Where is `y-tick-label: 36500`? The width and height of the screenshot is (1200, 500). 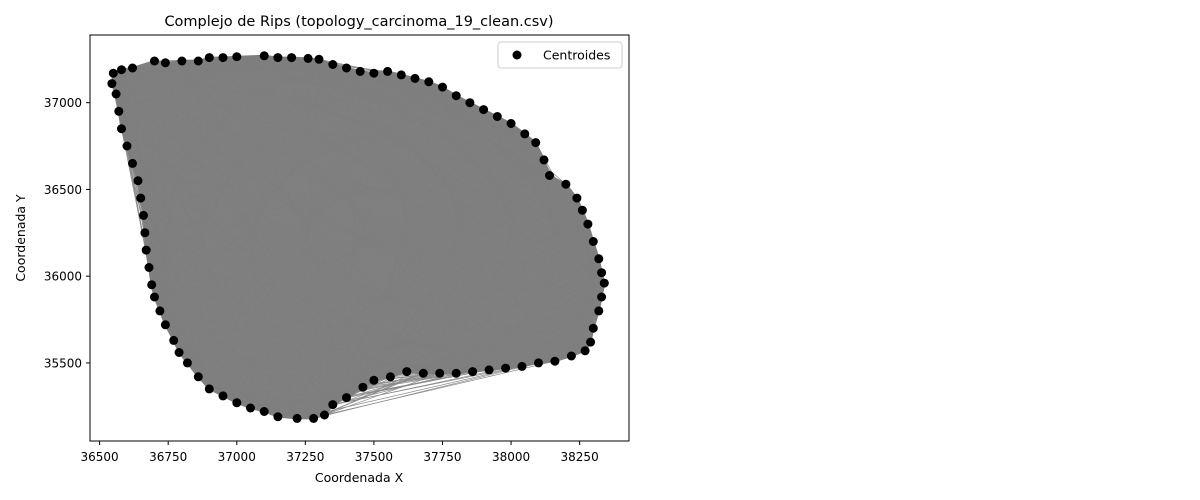
y-tick-label: 36500 is located at coordinates (63, 190).